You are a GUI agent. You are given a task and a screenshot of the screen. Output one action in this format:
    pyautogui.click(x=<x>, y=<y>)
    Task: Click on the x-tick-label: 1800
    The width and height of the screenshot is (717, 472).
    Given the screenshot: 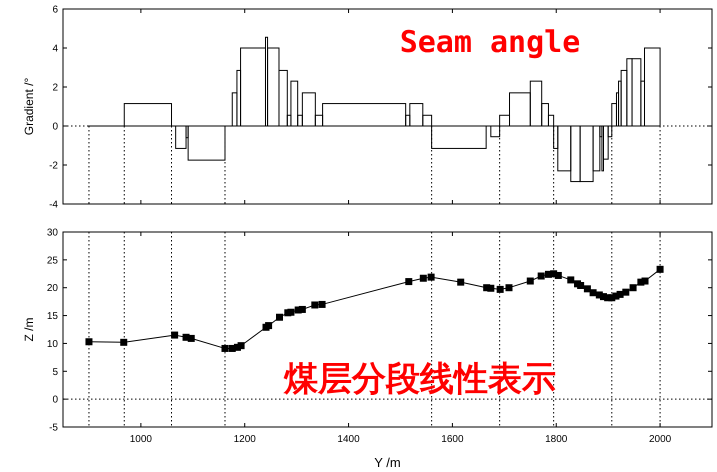 What is the action you would take?
    pyautogui.click(x=556, y=439)
    